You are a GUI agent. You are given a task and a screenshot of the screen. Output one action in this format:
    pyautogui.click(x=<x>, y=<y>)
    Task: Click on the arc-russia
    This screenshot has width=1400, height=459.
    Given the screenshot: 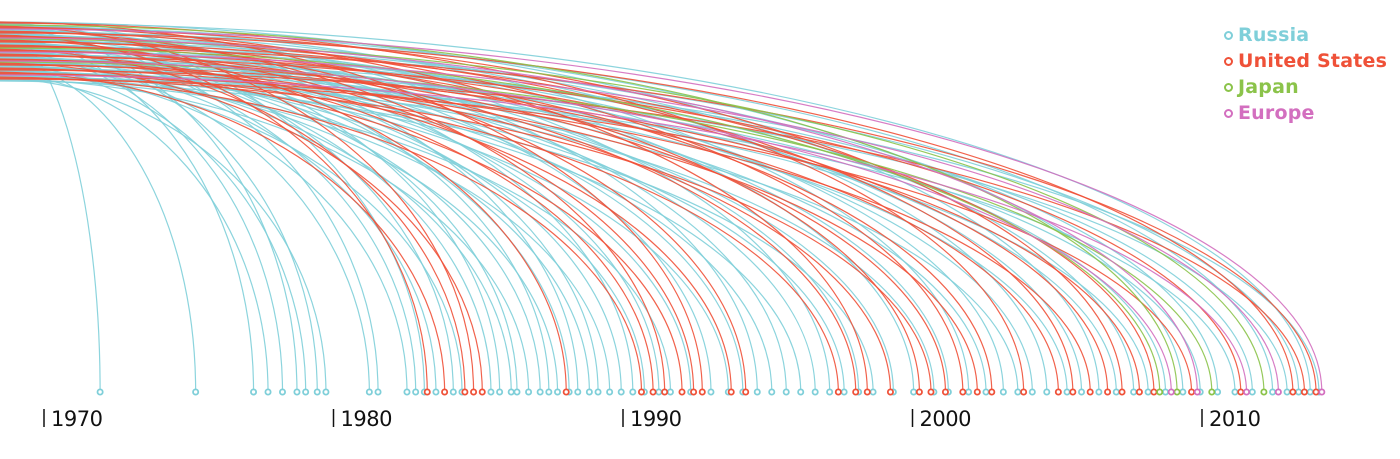 What is the action you would take?
    pyautogui.click(x=134, y=232)
    